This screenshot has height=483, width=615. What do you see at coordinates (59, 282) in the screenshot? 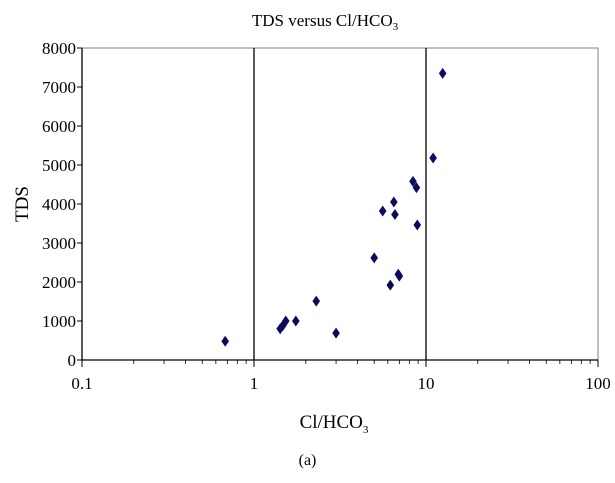
I see `y-tick-label-2000: 2000` at bounding box center [59, 282].